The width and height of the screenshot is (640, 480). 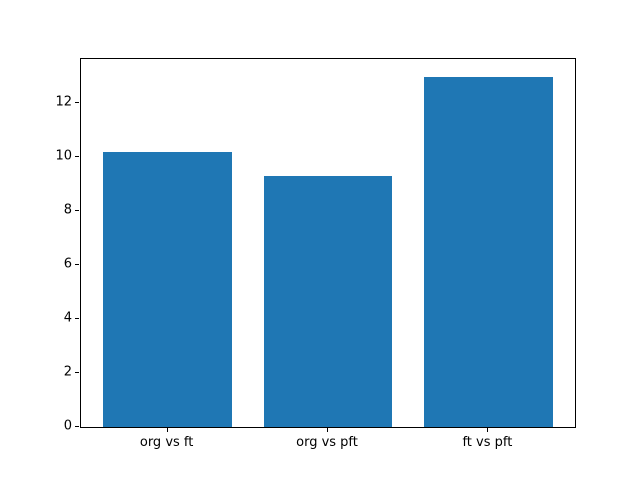 I want to click on y-tick-label: 8, so click(x=67, y=210).